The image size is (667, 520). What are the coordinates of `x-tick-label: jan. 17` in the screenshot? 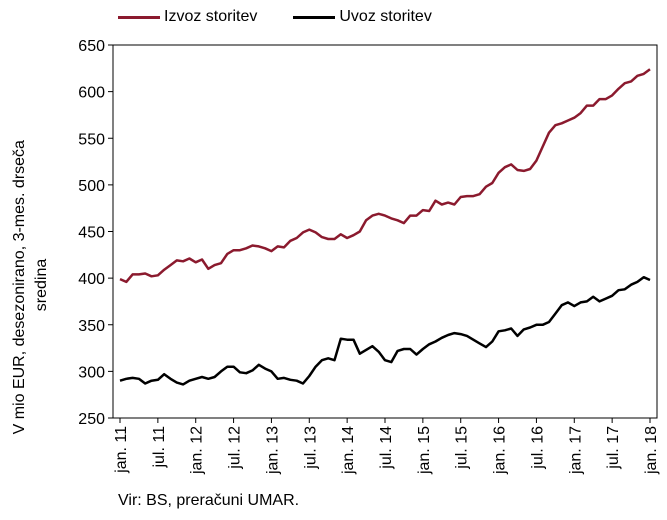 It's located at (575, 450).